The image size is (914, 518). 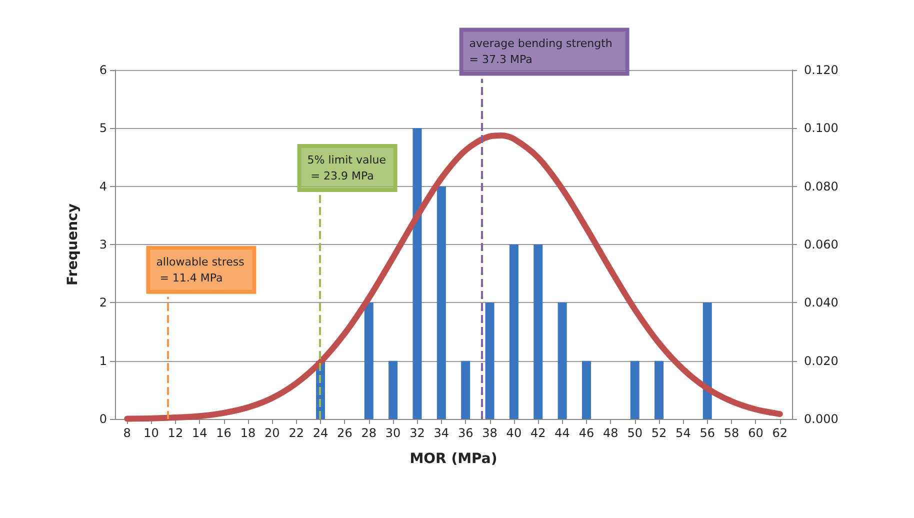 I want to click on y-axis-title: Frequency, so click(x=73, y=245).